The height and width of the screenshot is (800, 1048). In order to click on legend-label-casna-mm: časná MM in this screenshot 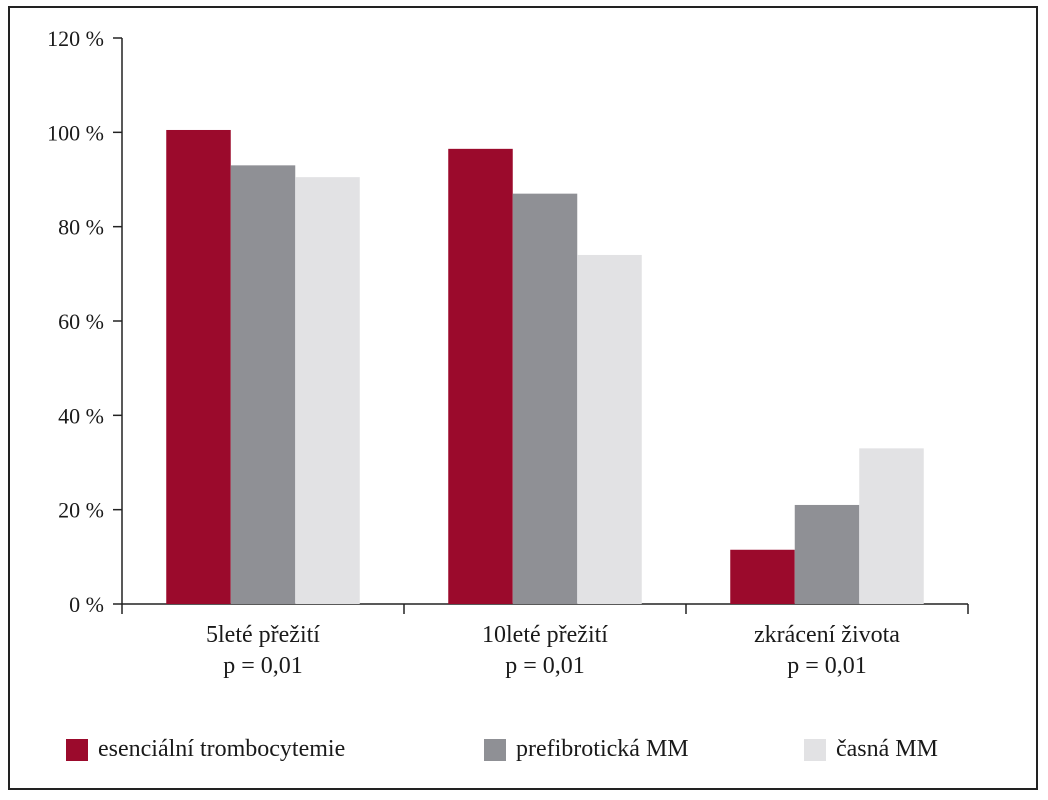, I will do `click(887, 749)`.